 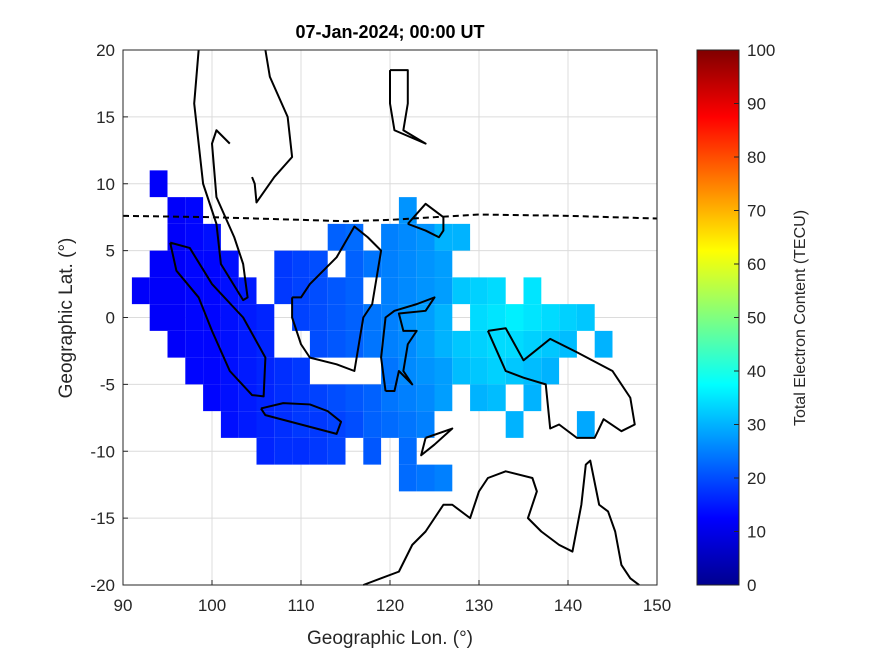 I want to click on y-tick-label: 15, so click(x=105, y=117).